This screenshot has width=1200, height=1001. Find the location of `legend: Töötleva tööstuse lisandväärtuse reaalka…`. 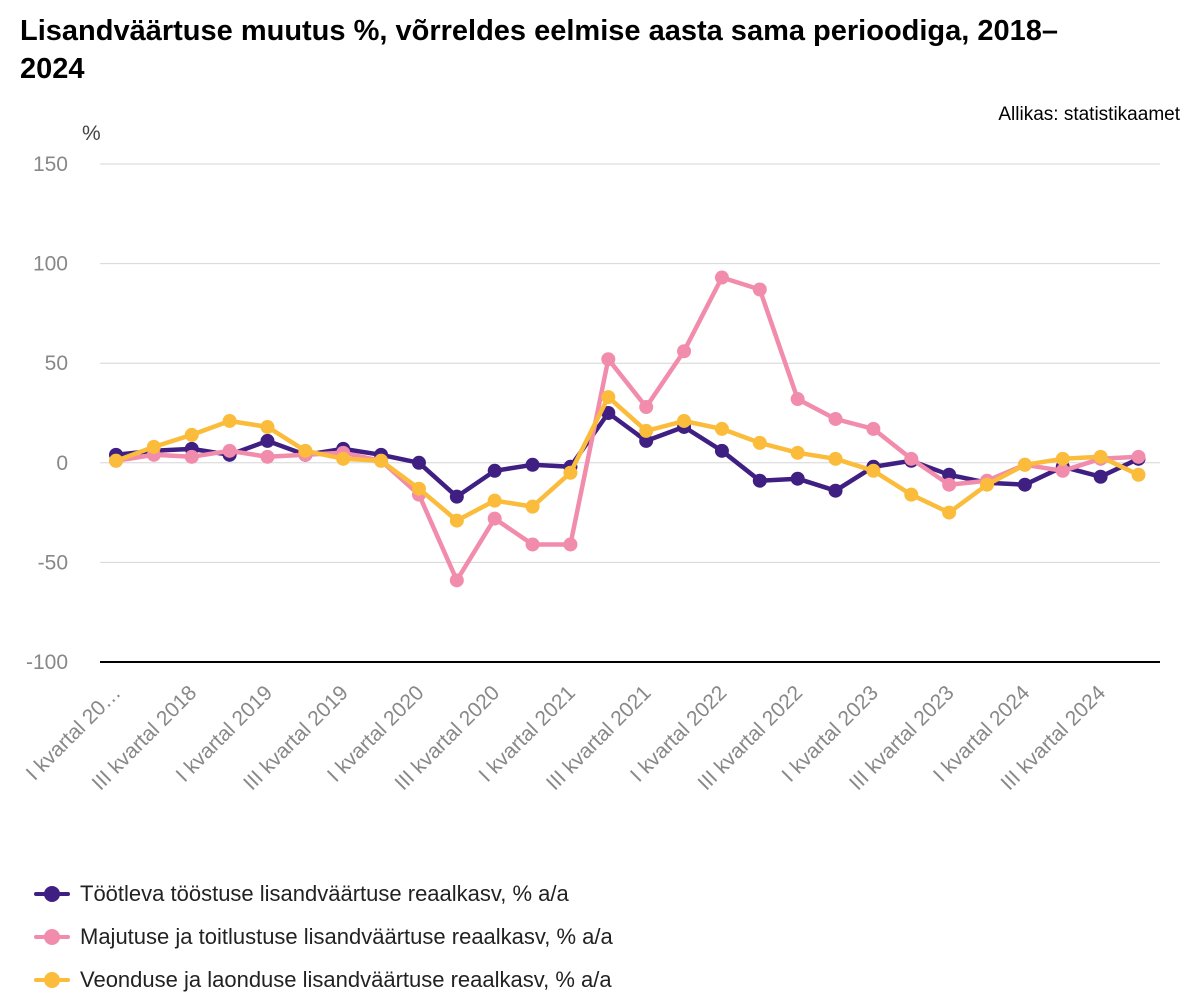

legend: Töötleva tööstuse lisandväärtuse reaalka… is located at coordinates (322, 936).